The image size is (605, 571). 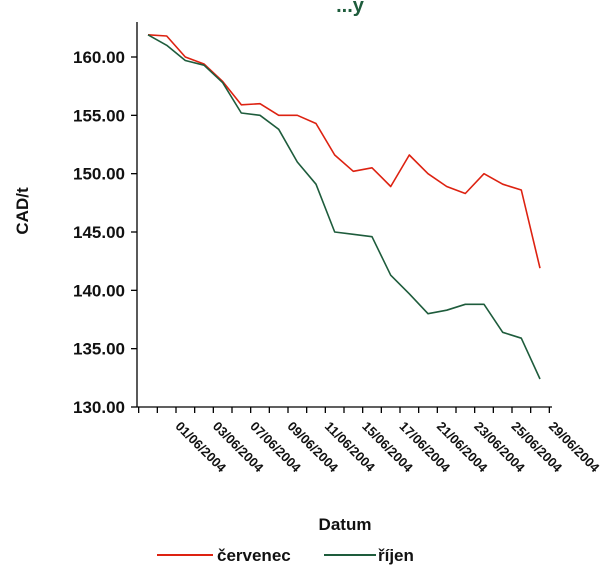 What do you see at coordinates (99, 232) in the screenshot?
I see `y-tick-label: 145.00` at bounding box center [99, 232].